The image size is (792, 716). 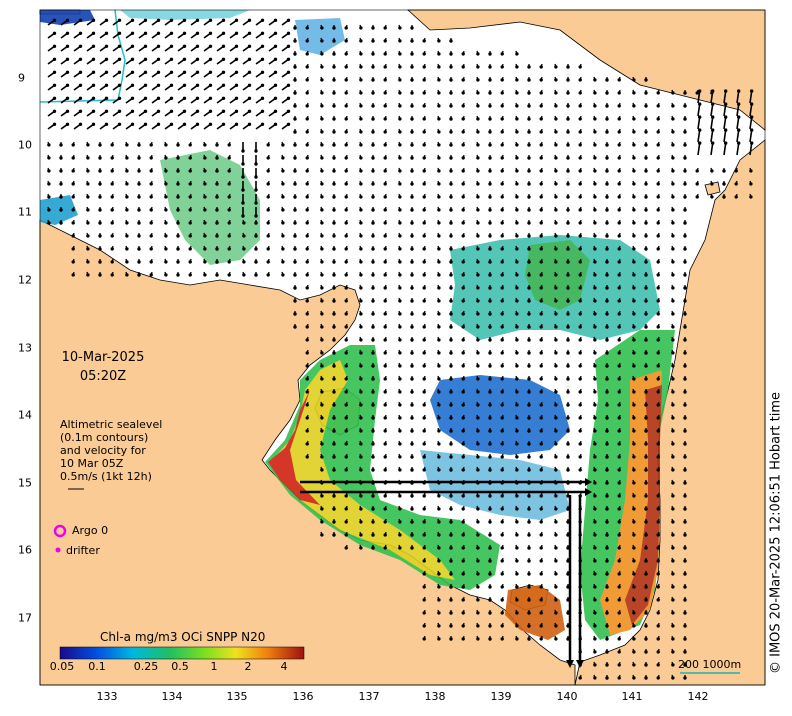 What do you see at coordinates (751, 97) in the screenshot?
I see `velocity-arrow` at bounding box center [751, 97].